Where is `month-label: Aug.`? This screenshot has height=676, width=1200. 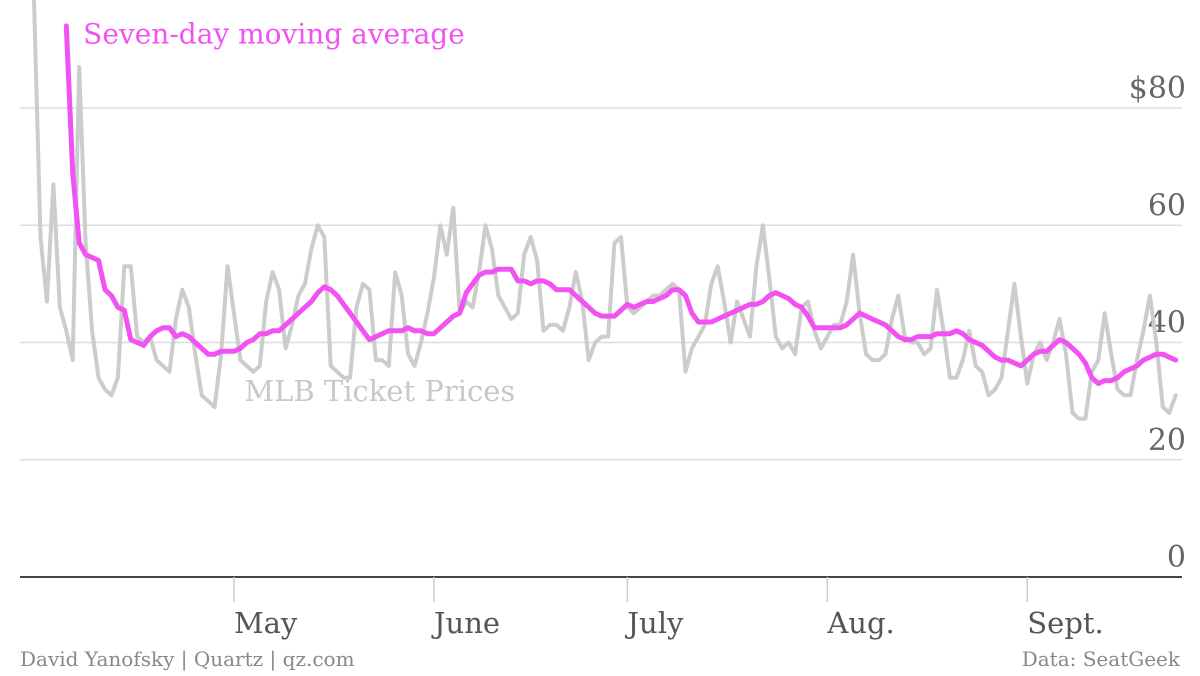 month-label: Aug. is located at coordinates (860, 623).